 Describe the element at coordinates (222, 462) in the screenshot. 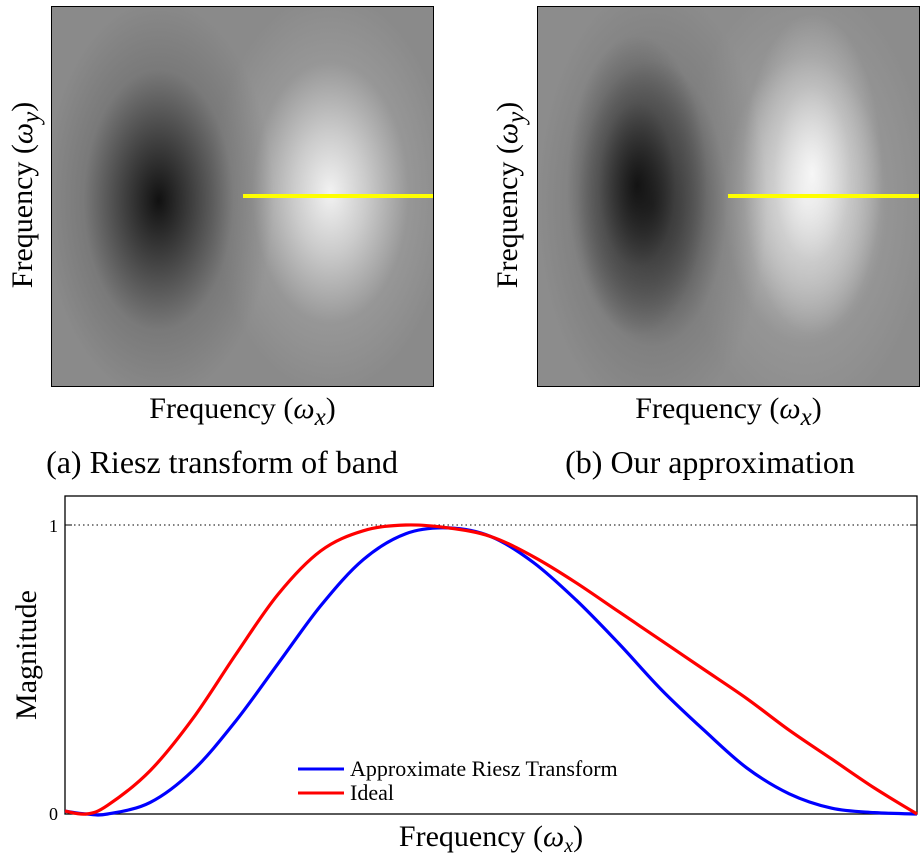

I see `caption-a: (a) Riesz transform of band` at that location.